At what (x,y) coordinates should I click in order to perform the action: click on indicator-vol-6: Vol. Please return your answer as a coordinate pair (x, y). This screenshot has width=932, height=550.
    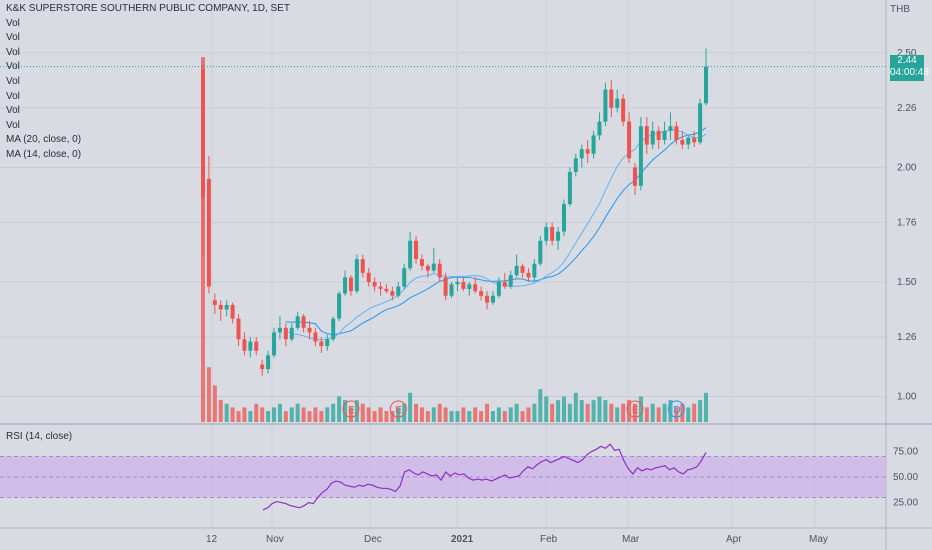
    Looking at the image, I should click on (13, 96).